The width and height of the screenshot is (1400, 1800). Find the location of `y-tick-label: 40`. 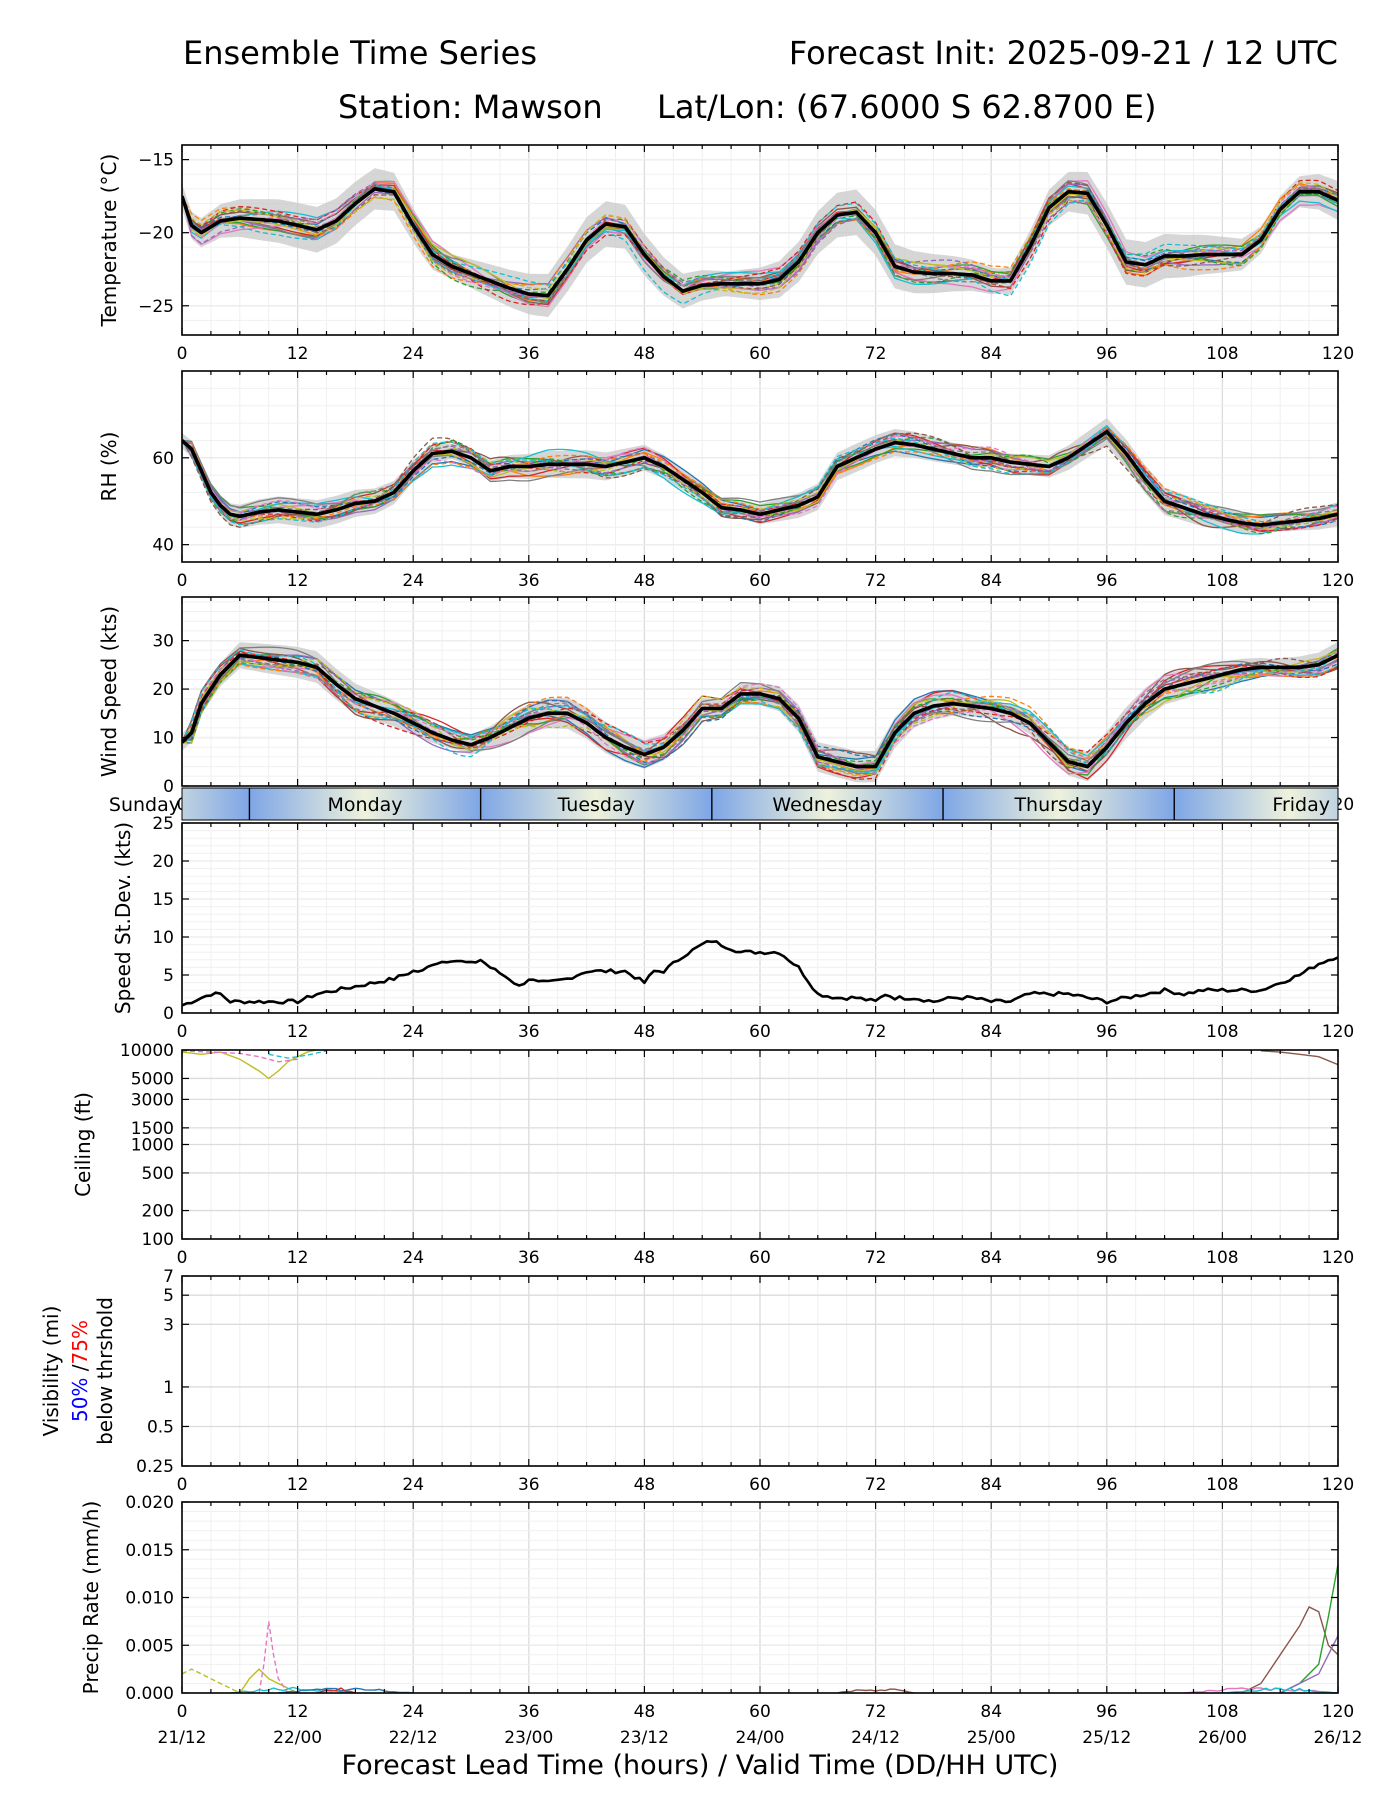

y-tick-label: 40 is located at coordinates (163, 546).